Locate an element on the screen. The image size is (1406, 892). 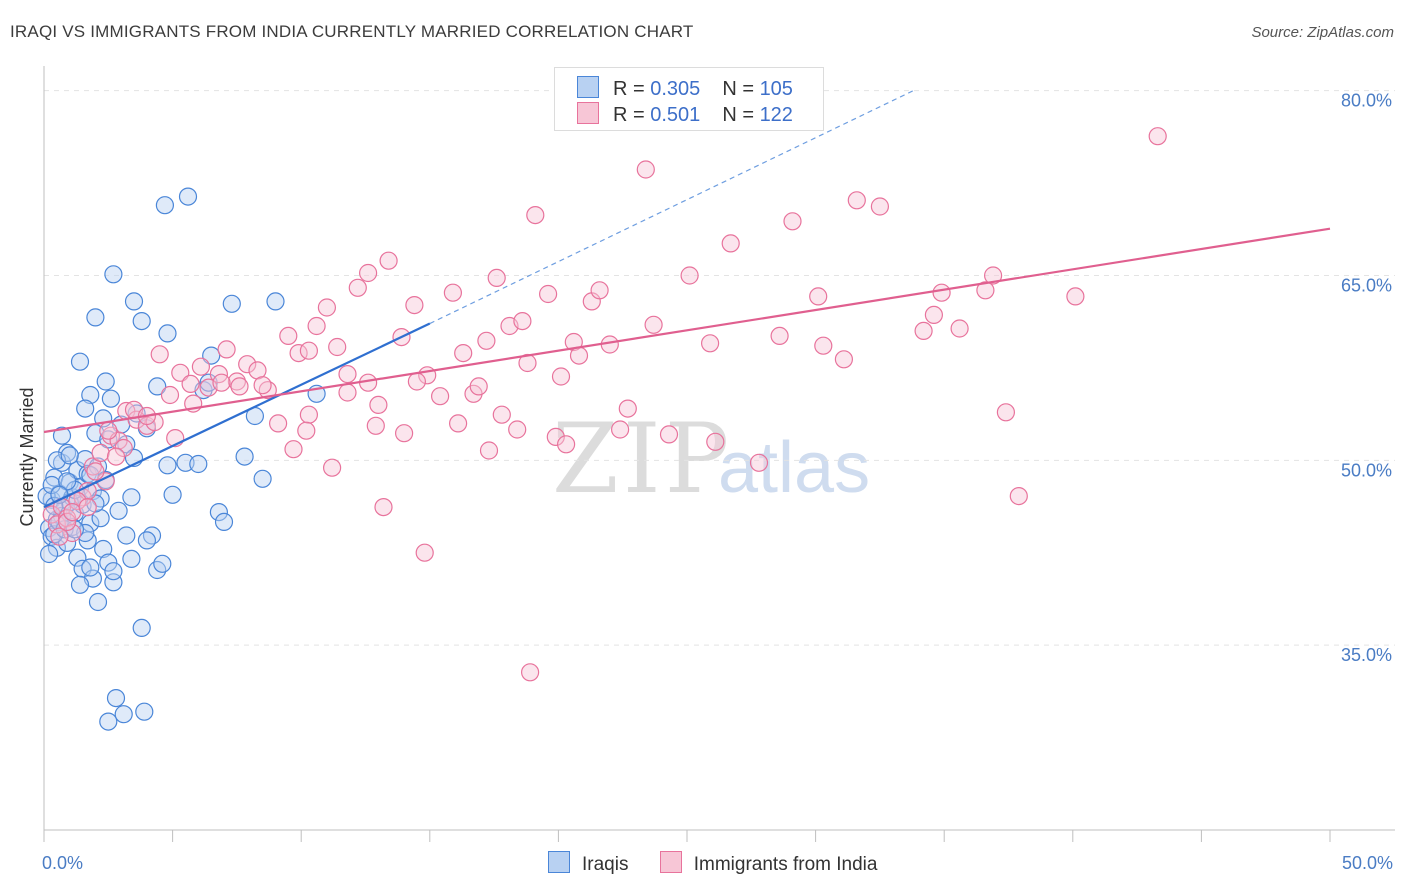
y-tick-label: 80.0% is located at coordinates (1366, 101).